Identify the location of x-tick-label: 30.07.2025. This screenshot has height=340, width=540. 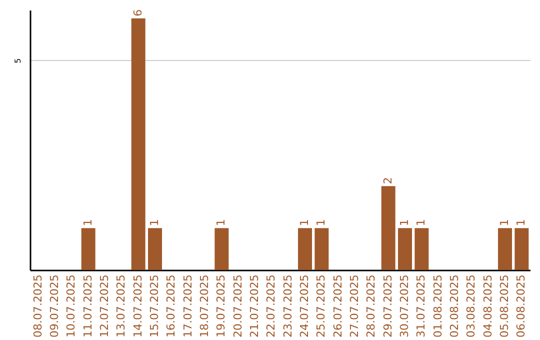
(404, 306).